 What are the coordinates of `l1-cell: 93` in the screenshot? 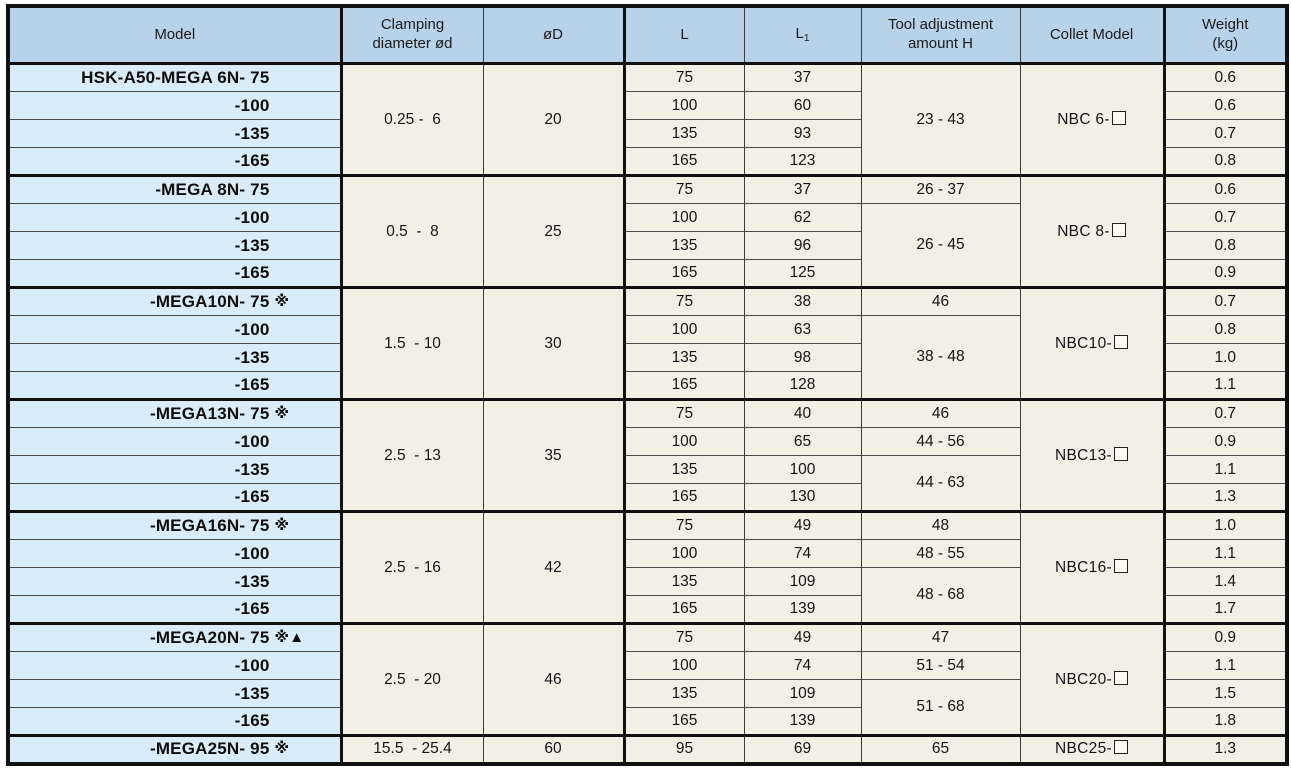 It's located at (802, 133).